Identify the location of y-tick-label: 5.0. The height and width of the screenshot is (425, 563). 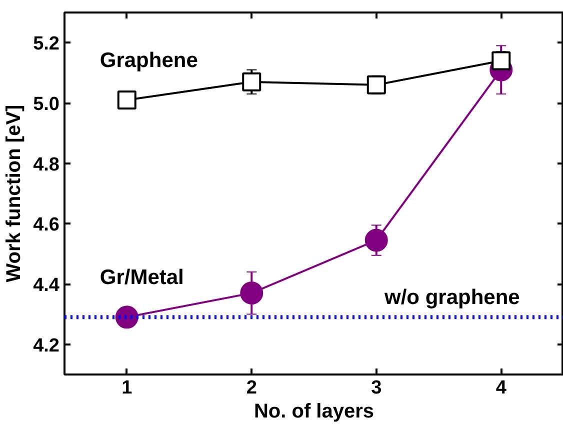
(46, 104).